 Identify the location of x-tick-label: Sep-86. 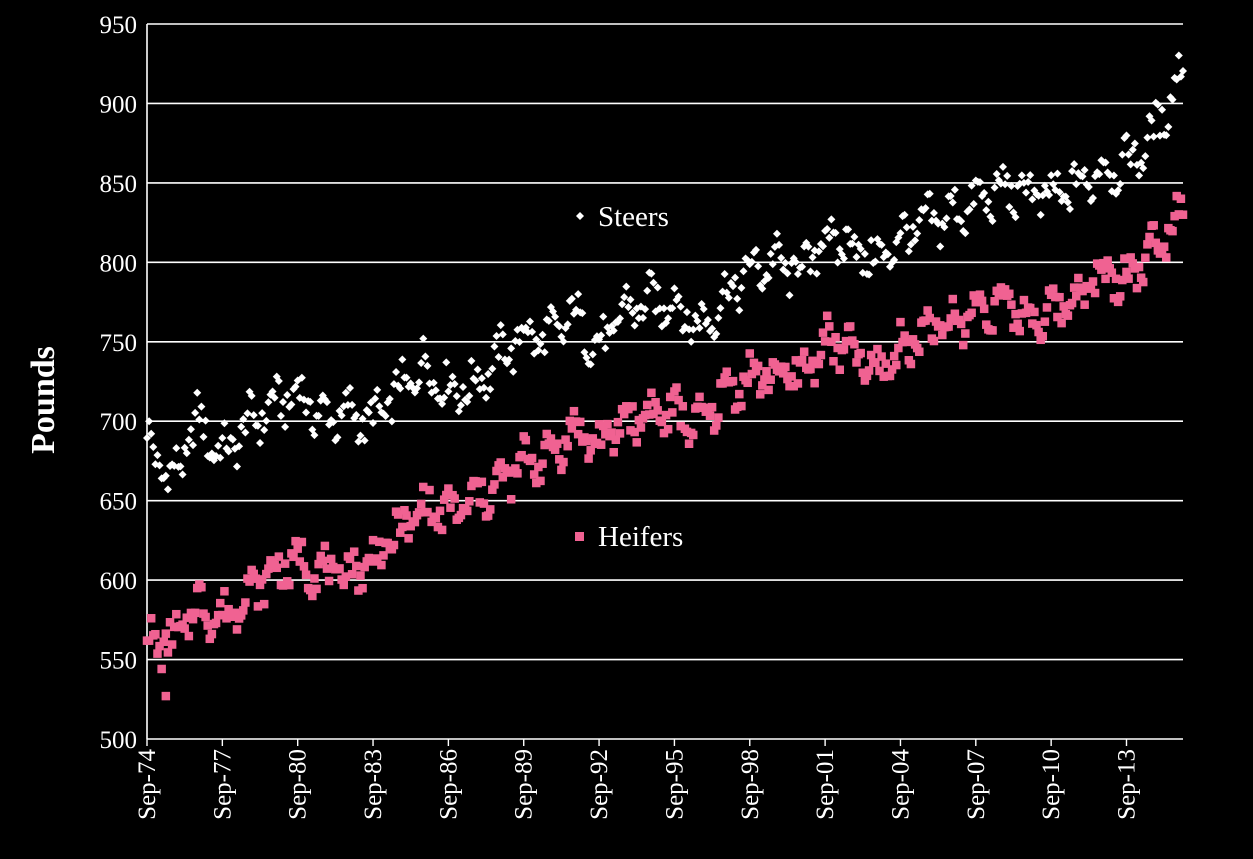
(448, 784).